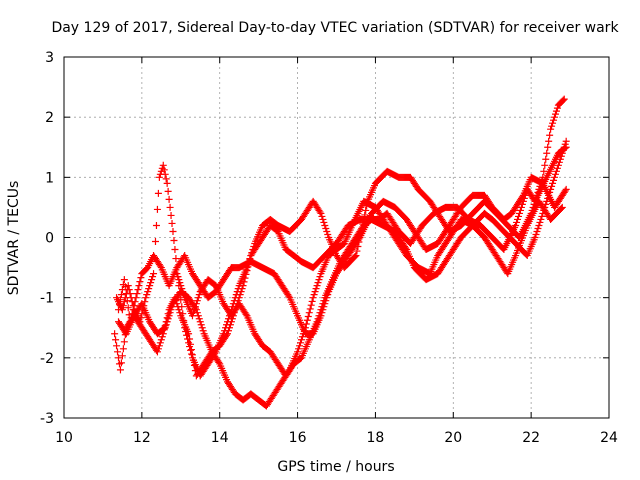 This screenshot has width=640, height=480. Describe the element at coordinates (298, 438) in the screenshot. I see `x-tick-label: 16` at that location.